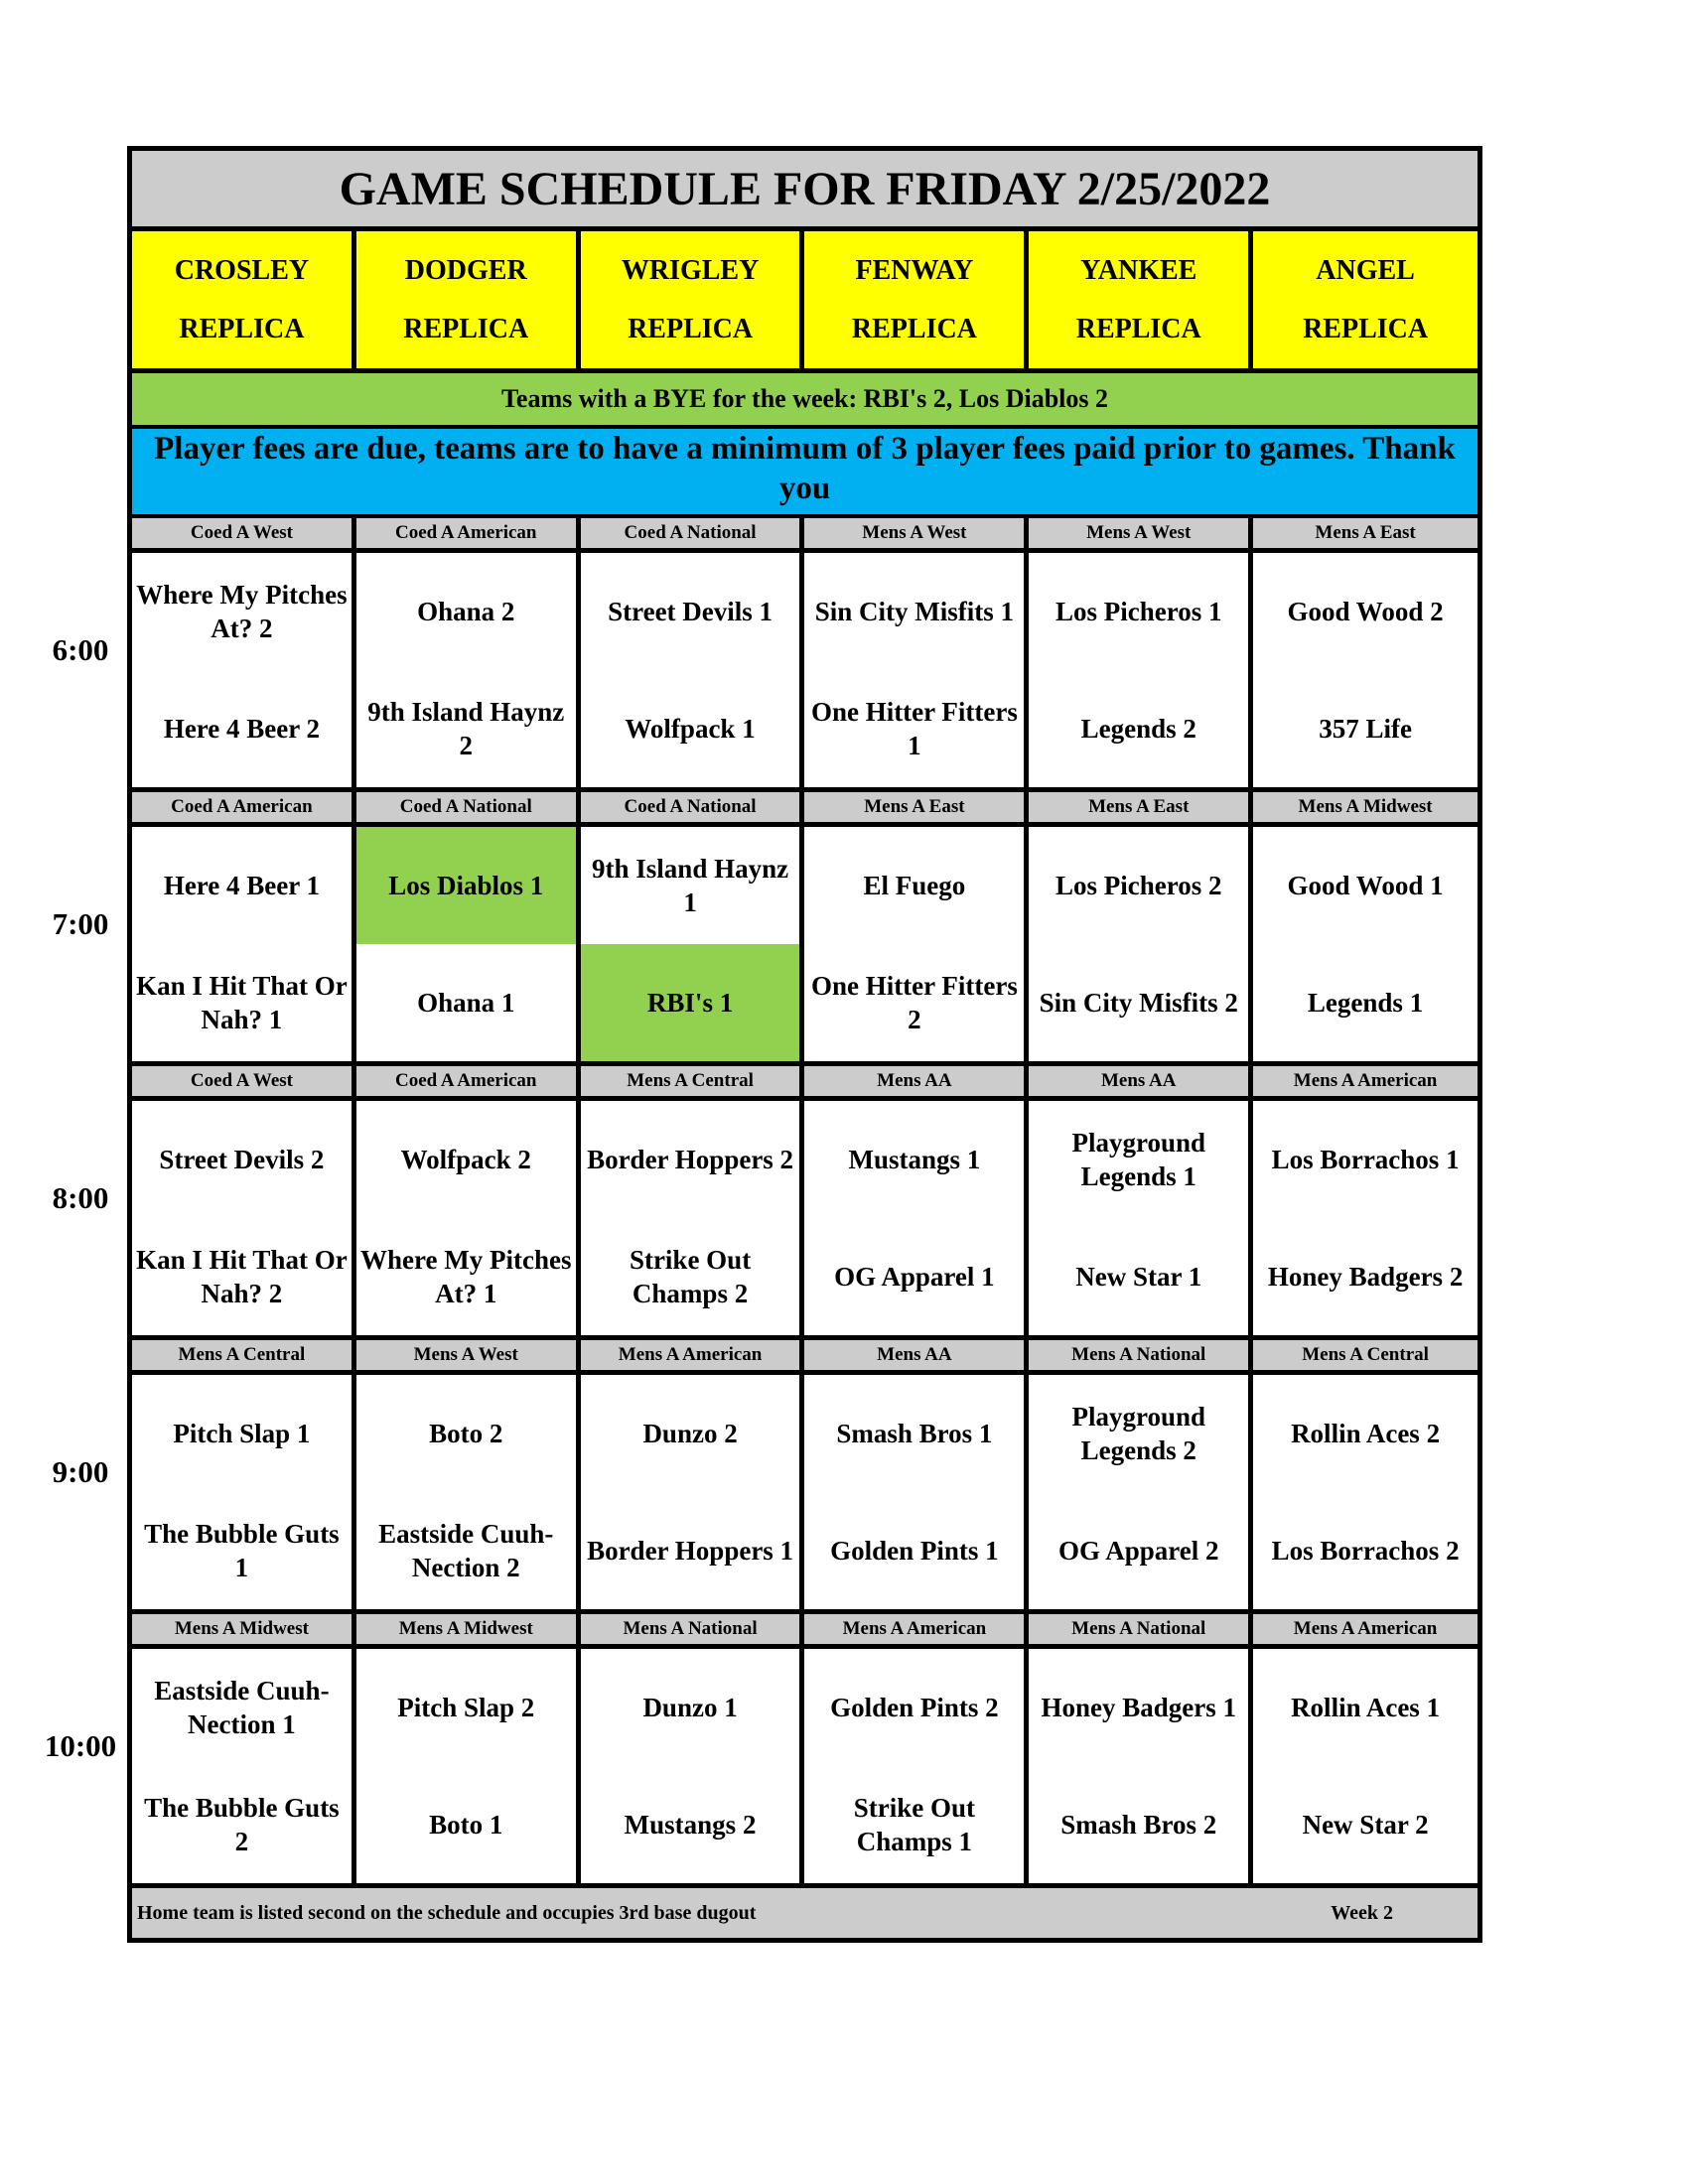  Describe the element at coordinates (244, 670) in the screenshot. I see `game-cell: Where My Pitches At? 2 Here 4 Beer 2` at that location.